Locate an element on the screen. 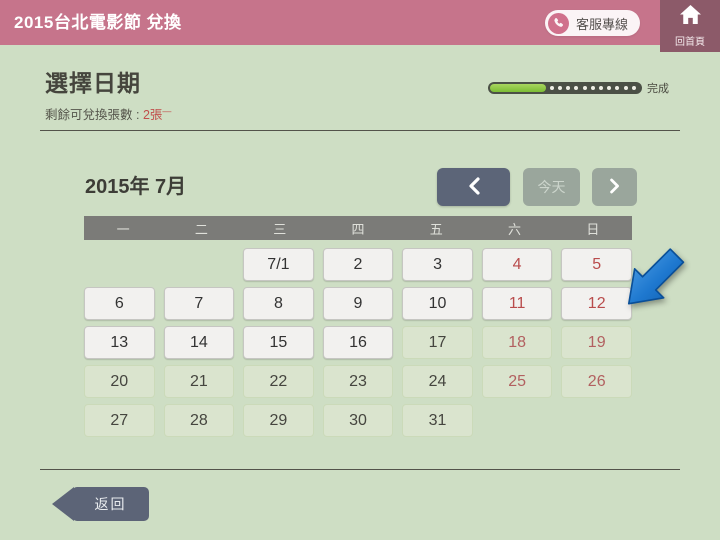 This screenshot has width=720, height=540. date-button-11: 11 is located at coordinates (517, 303).